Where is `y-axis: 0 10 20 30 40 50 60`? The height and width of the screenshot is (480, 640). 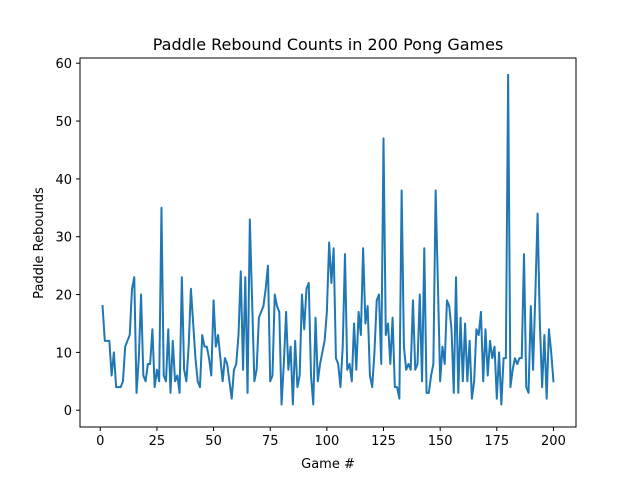
y-axis: 0 10 20 30 40 50 60 is located at coordinates (67, 238).